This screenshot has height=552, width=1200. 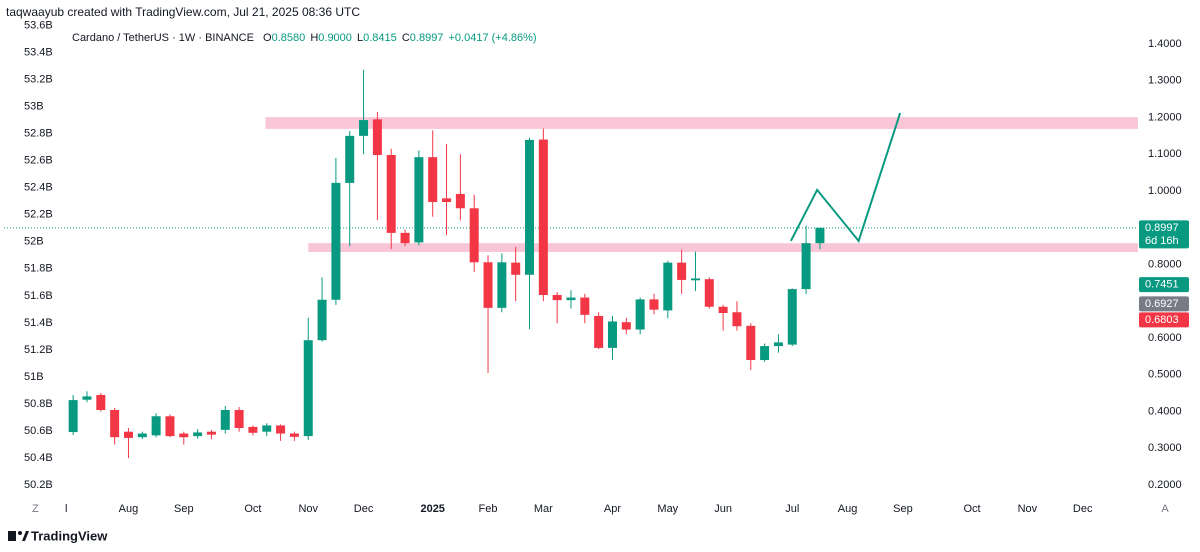 I want to click on x-tick-label: Apr, so click(x=612, y=509).